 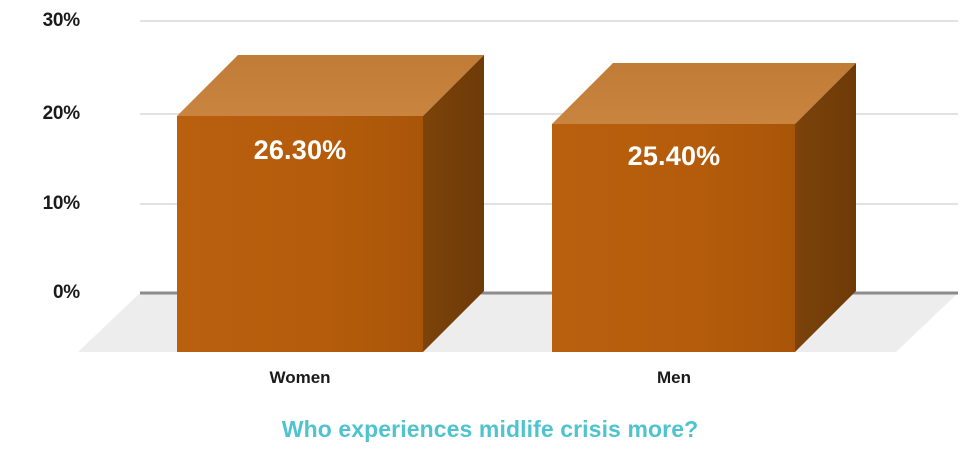 I want to click on bar-value-label-men: 25.40%, so click(x=674, y=156).